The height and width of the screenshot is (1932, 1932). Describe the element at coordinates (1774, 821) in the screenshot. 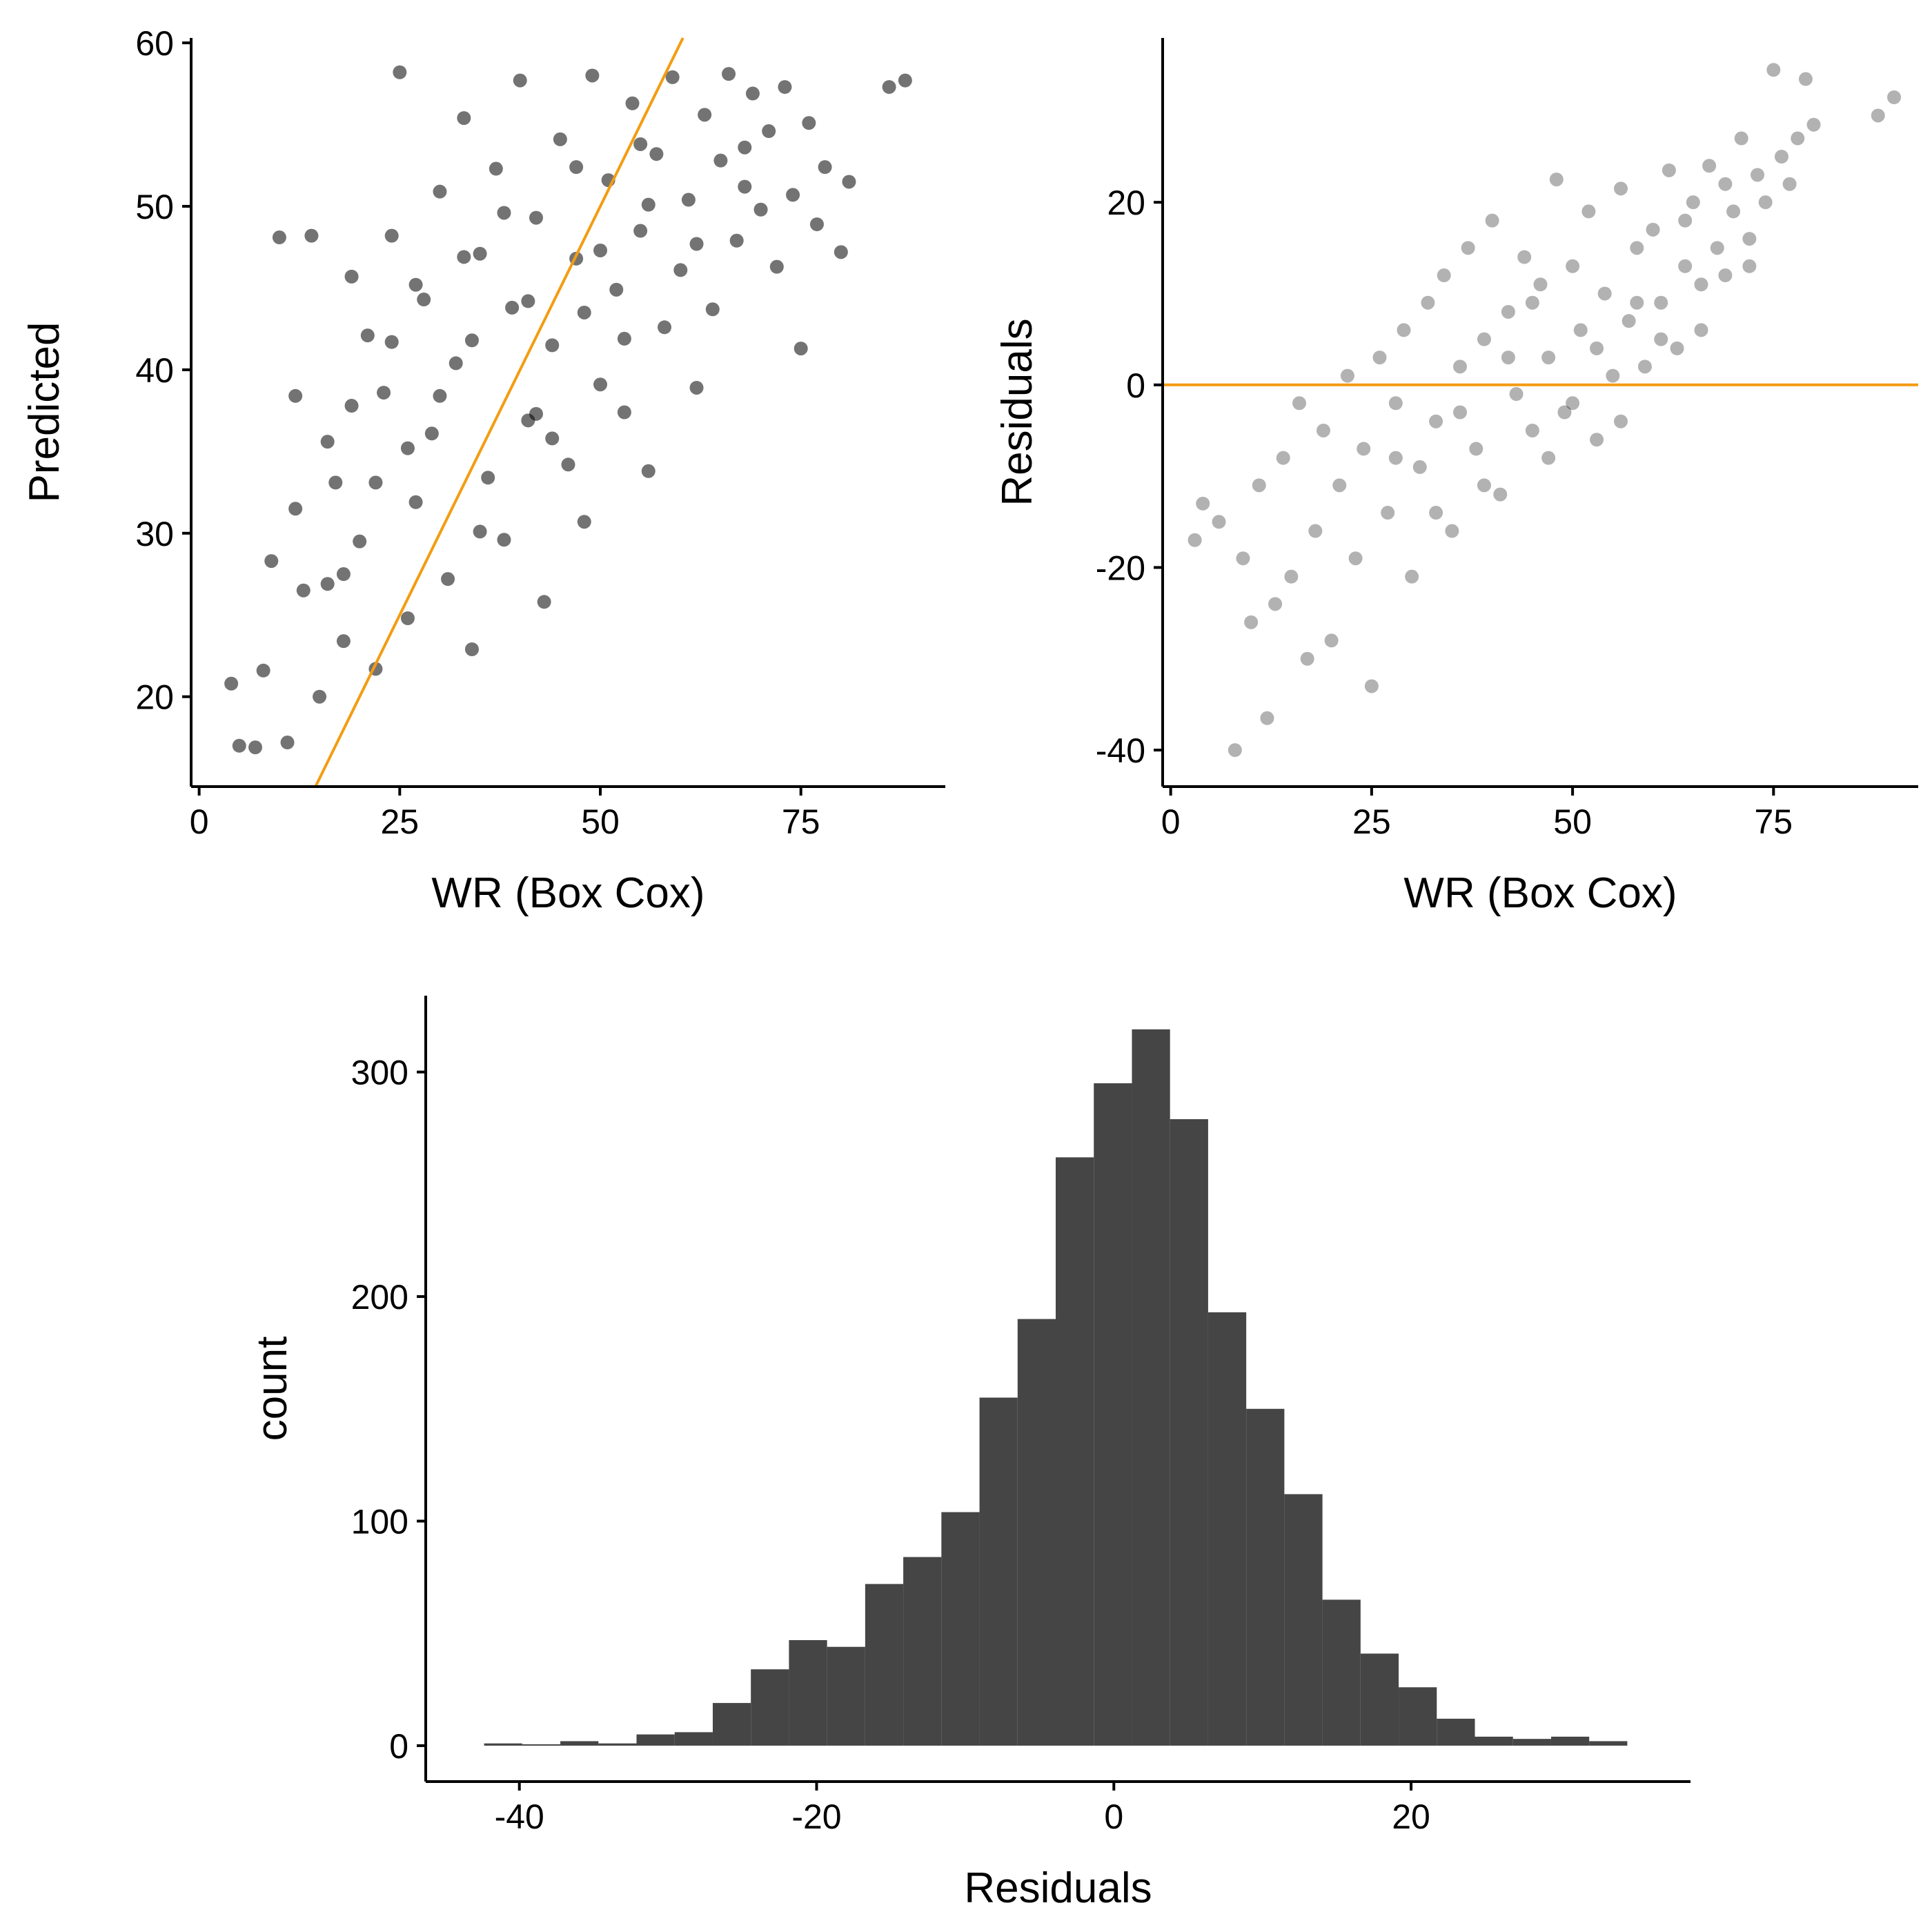

I see `x-tick-label: 75` at that location.